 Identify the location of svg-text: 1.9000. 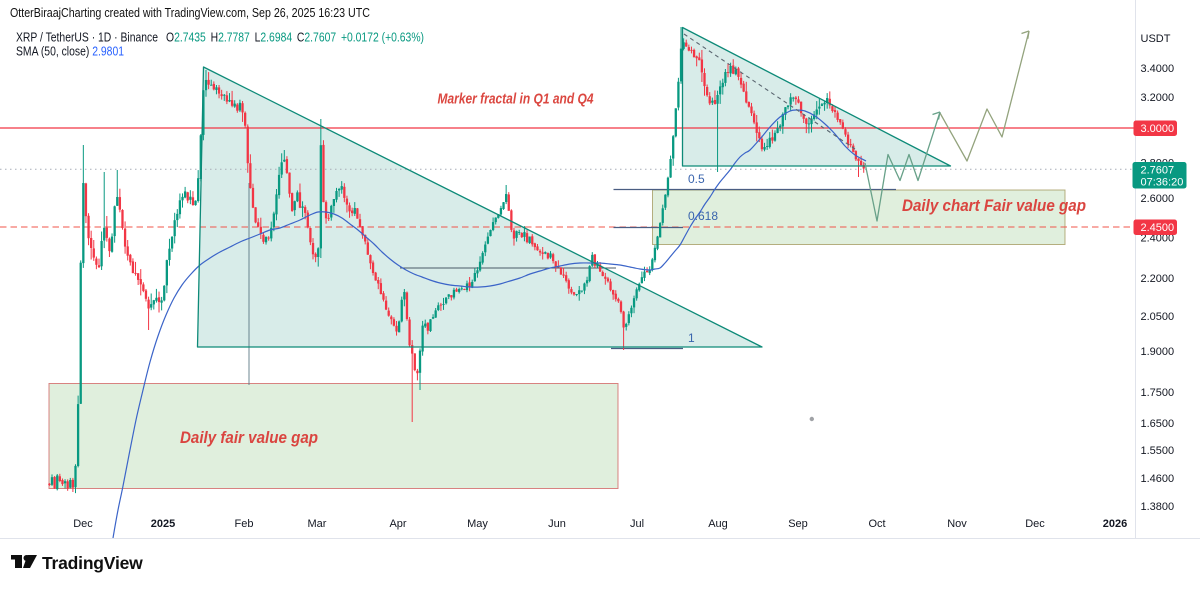
(1158, 352).